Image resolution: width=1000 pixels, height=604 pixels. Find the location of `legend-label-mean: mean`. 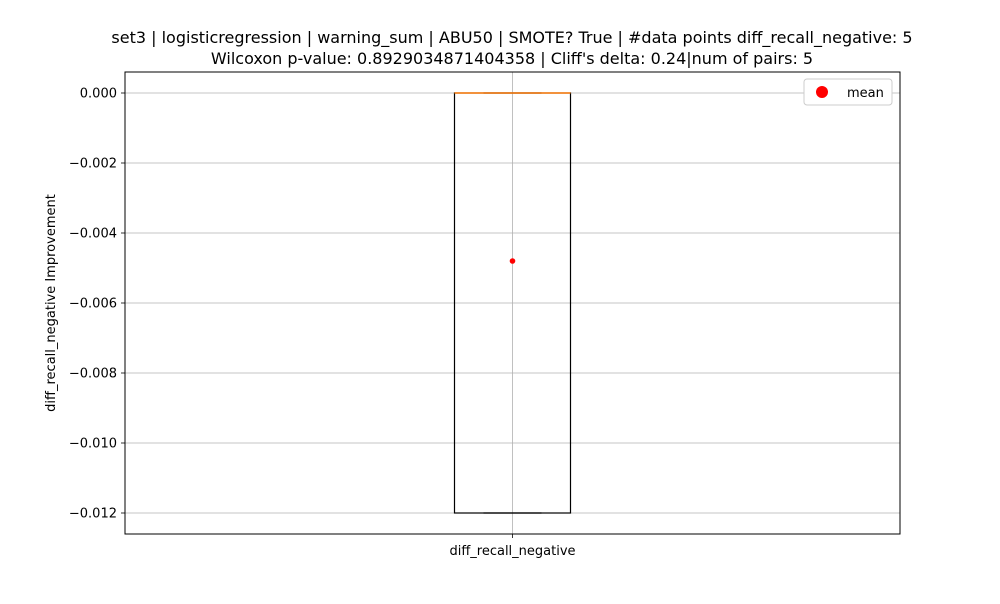

legend-label-mean: mean is located at coordinates (865, 93).